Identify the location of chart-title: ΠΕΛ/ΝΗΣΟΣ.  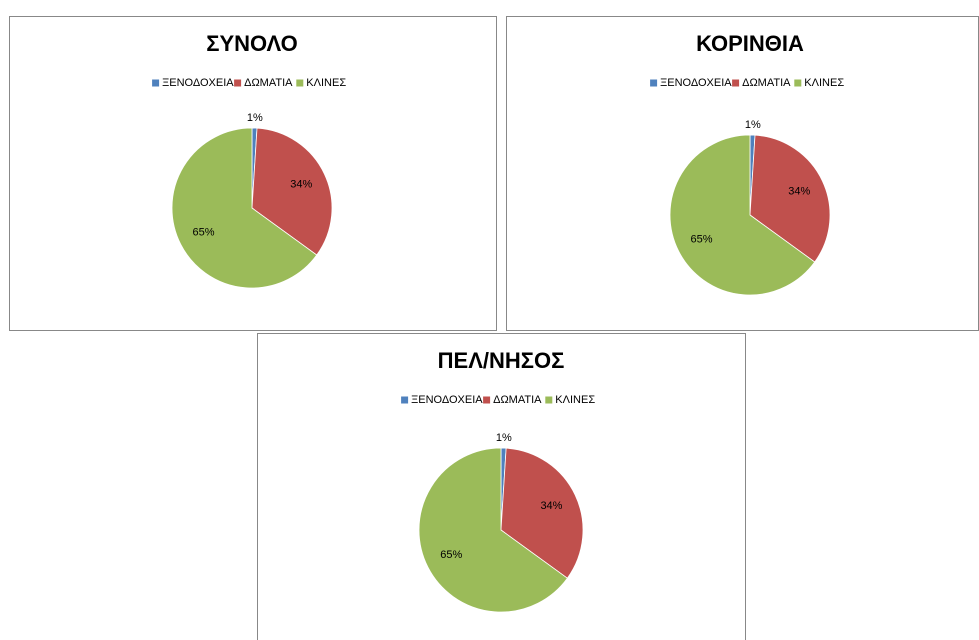
(501, 360).